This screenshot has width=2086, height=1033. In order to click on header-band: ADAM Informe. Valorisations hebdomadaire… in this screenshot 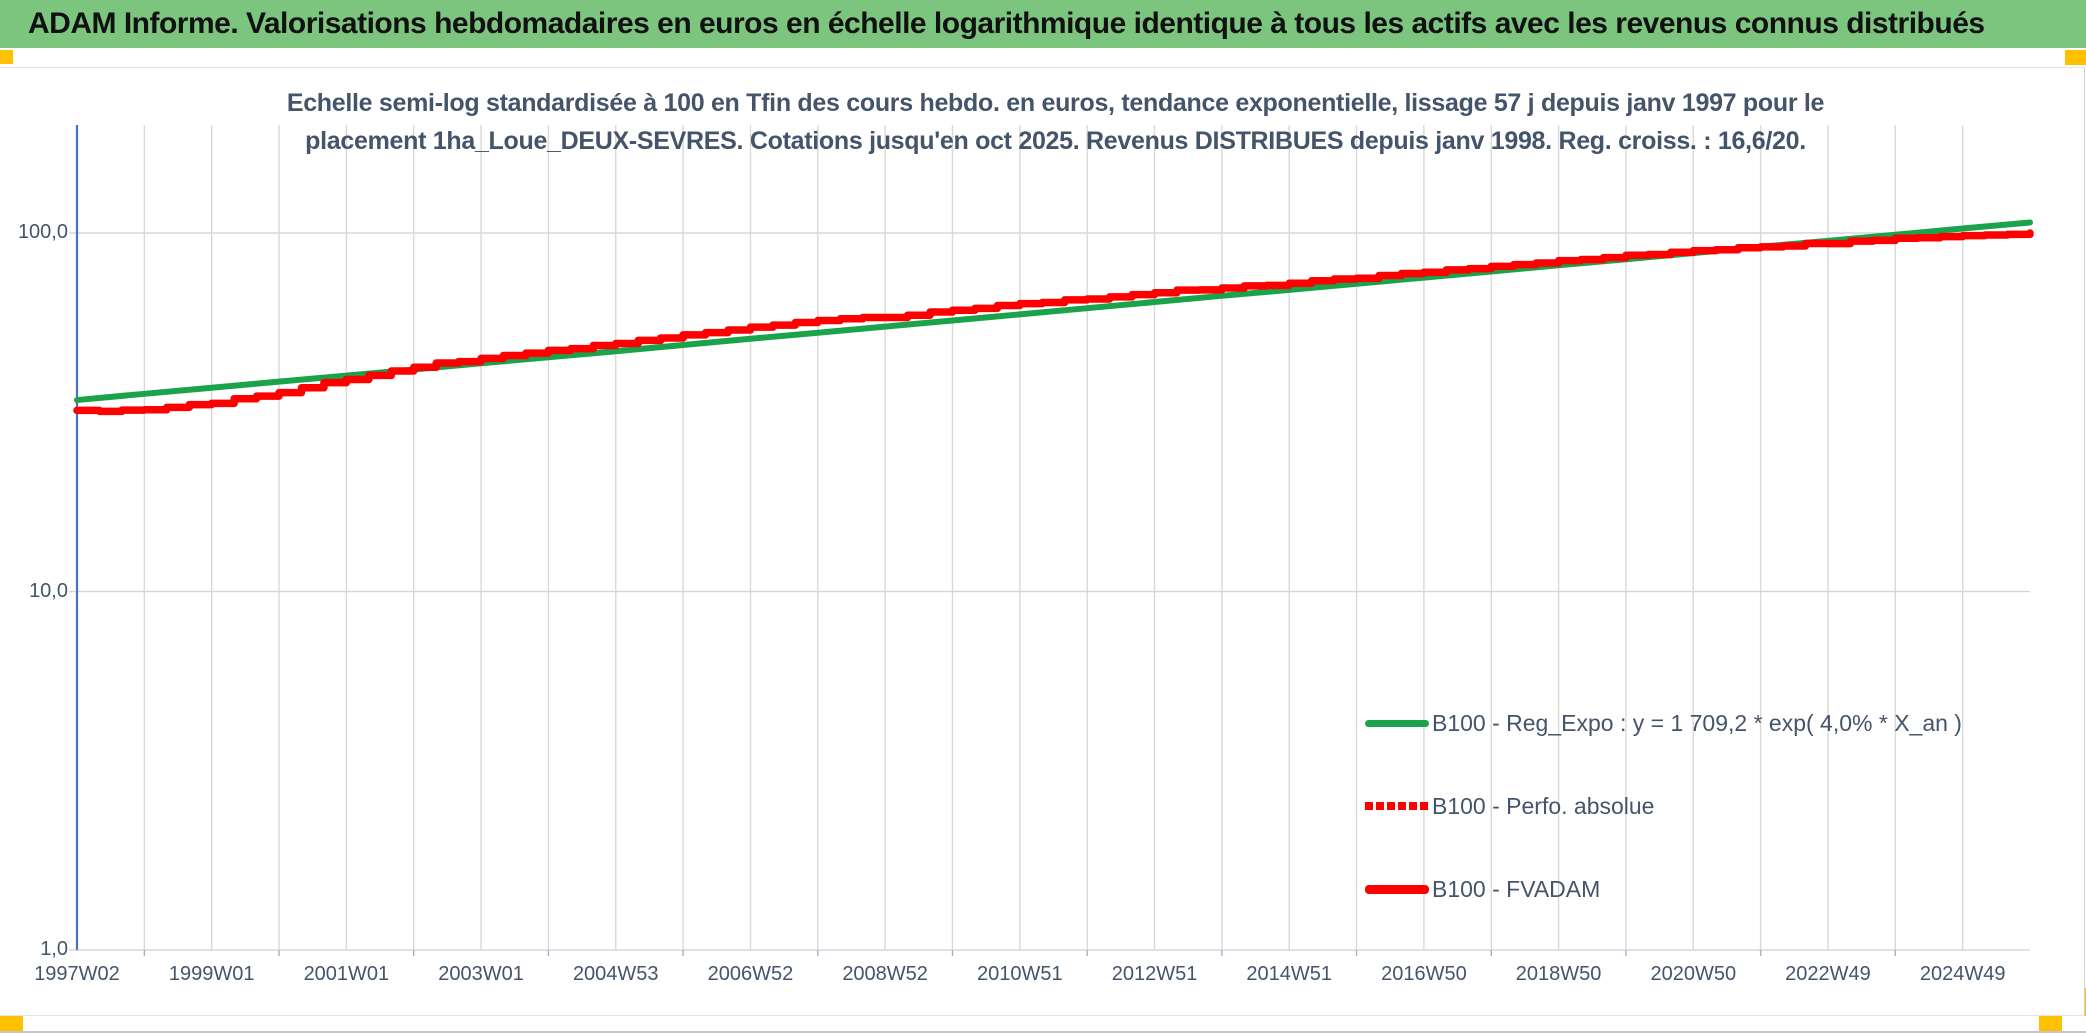, I will do `click(1043, 24)`.